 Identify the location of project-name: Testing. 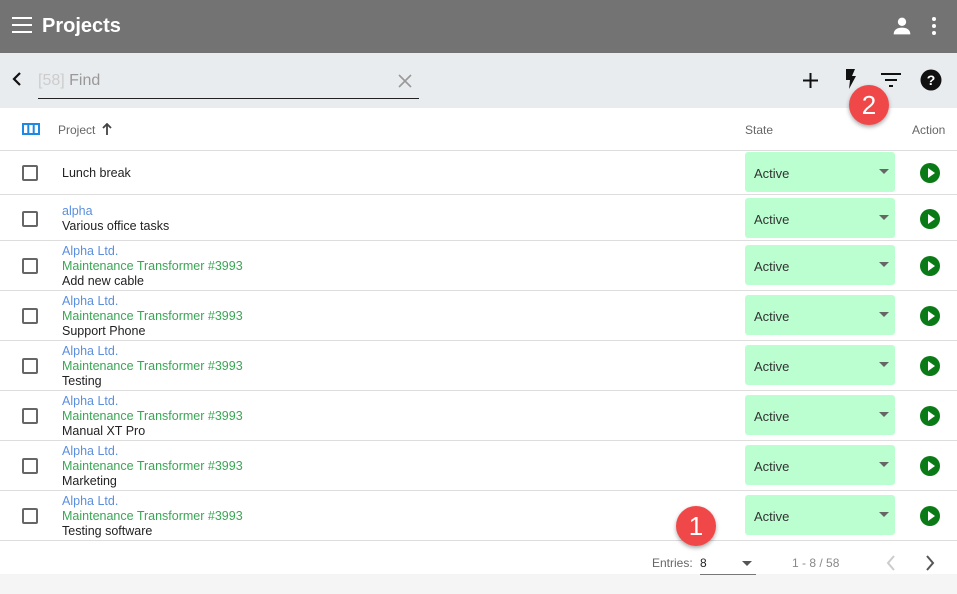
(82, 380).